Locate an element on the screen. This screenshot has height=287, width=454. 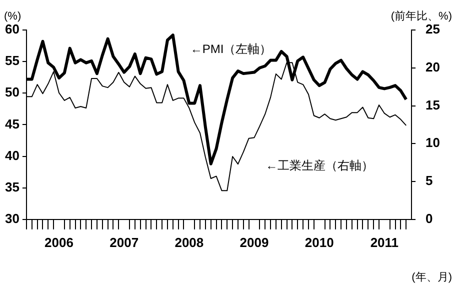
y-tick-label: 40 is located at coordinates (12, 155).